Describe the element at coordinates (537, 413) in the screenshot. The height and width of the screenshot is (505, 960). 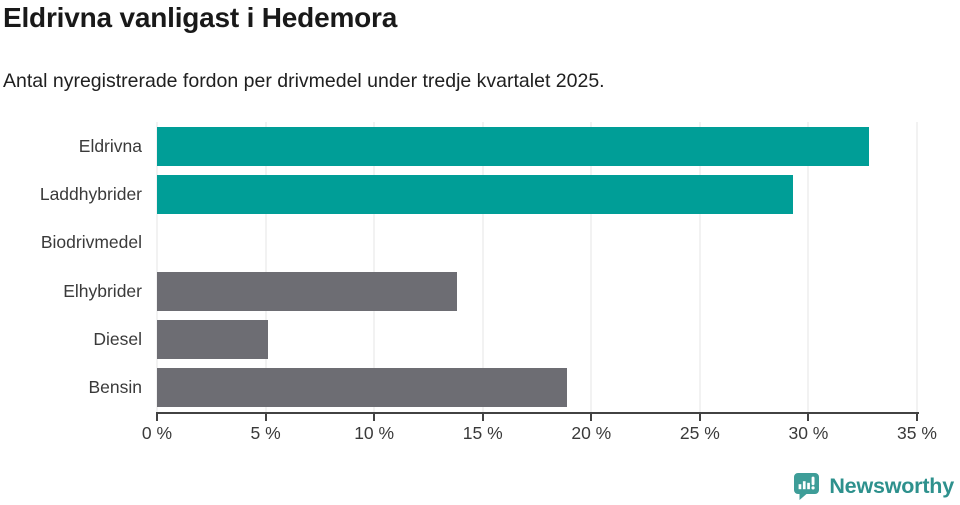
I see `x-axis-line` at that location.